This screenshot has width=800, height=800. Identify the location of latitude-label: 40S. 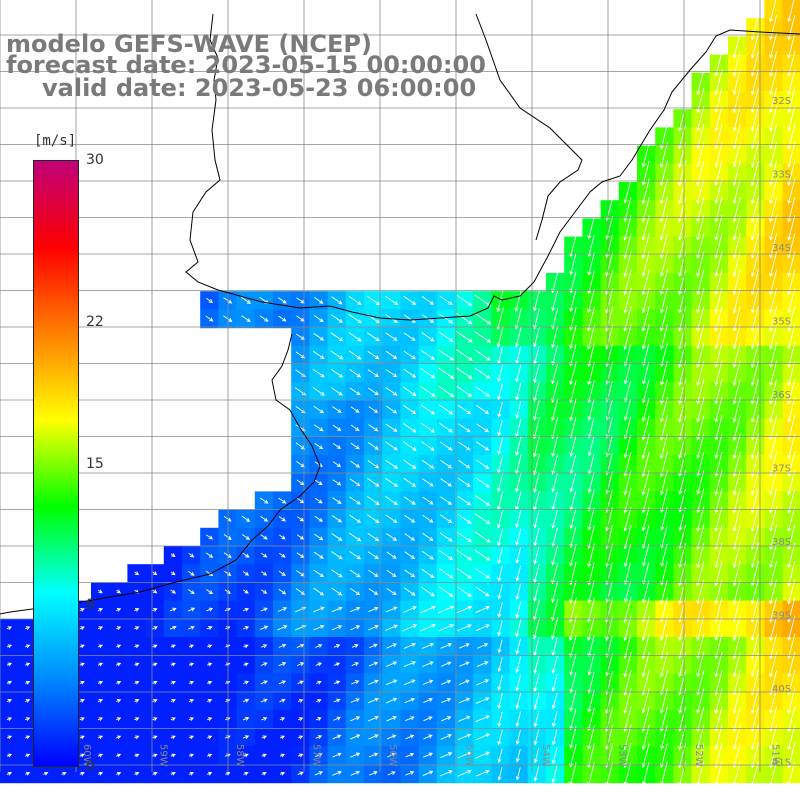
(781, 689).